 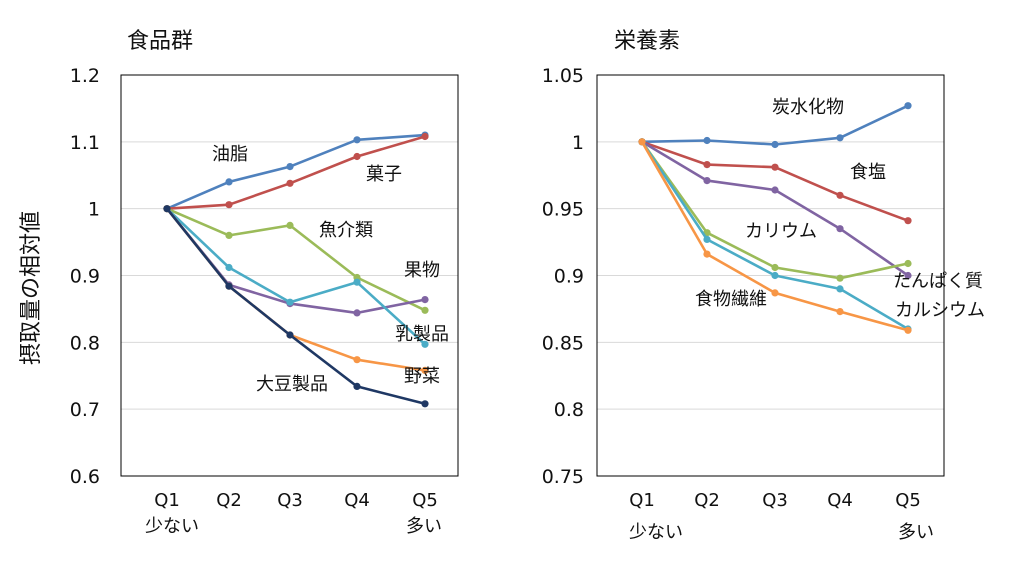 What do you see at coordinates (938, 281) in the screenshot?
I see `series-label: たんぱく質` at bounding box center [938, 281].